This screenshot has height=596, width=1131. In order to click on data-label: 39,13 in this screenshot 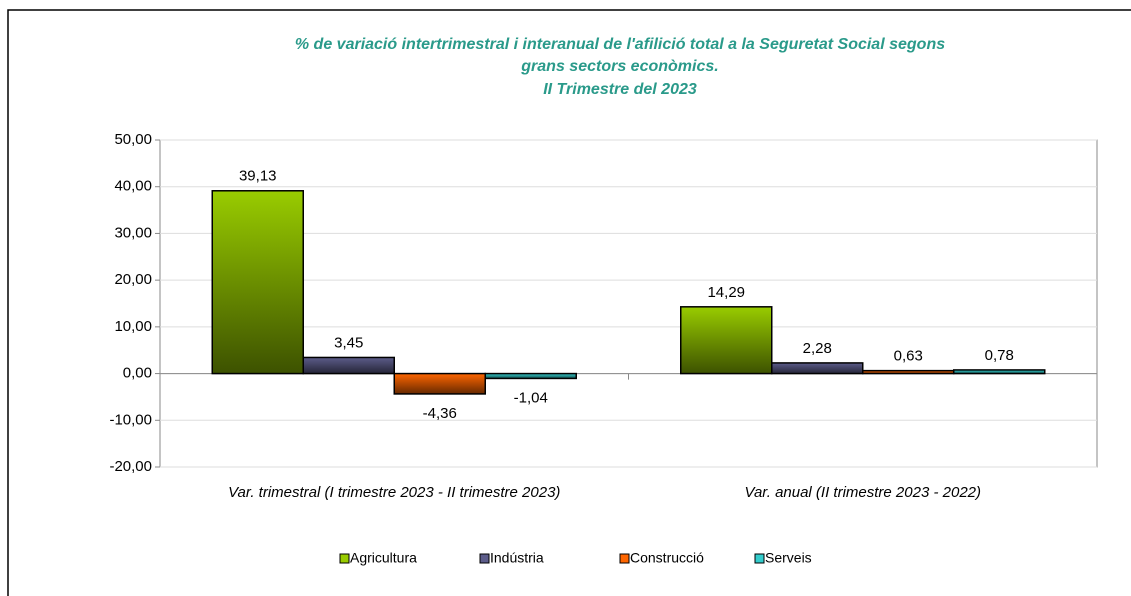, I will do `click(258, 176)`.